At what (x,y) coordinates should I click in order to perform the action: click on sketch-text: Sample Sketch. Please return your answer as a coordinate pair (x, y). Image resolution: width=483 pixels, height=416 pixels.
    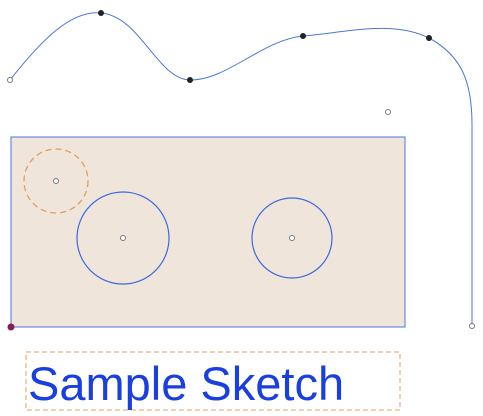
    Looking at the image, I should click on (186, 383).